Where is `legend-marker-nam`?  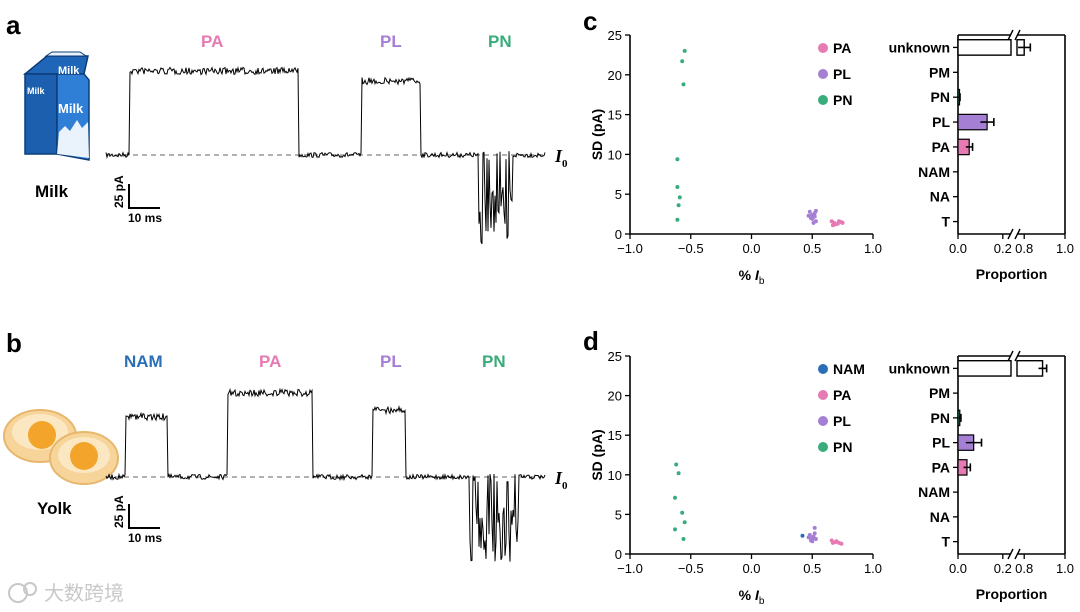
legend-marker-nam is located at coordinates (823, 369).